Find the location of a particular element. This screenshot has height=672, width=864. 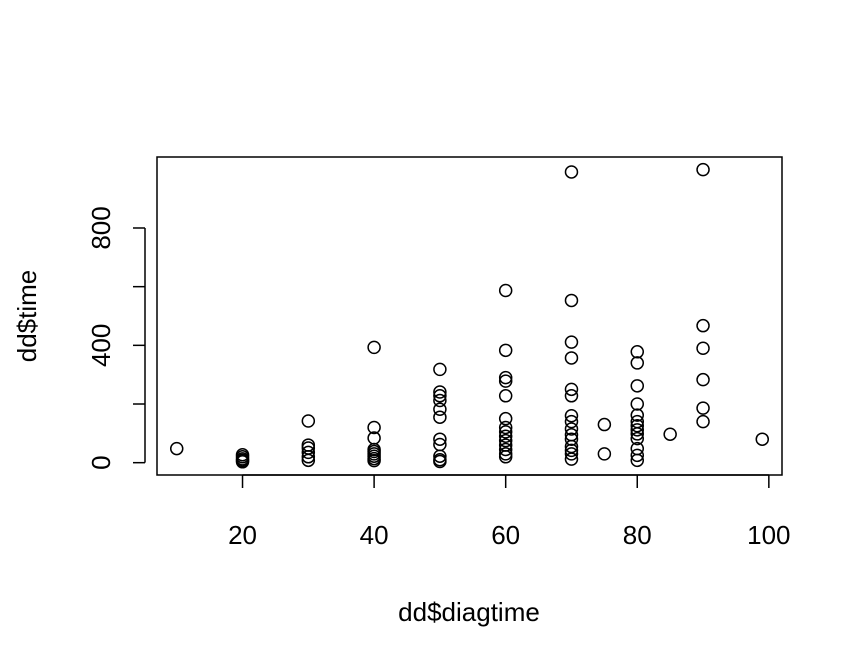

y-tick-label: 800 is located at coordinates (101, 227).